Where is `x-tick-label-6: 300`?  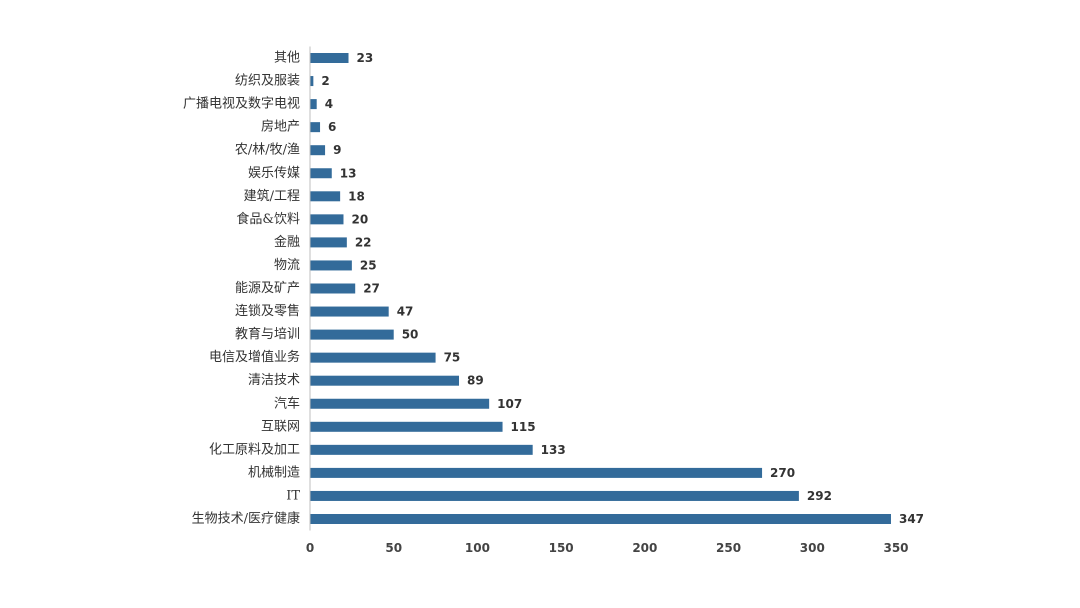 x-tick-label-6: 300 is located at coordinates (812, 548).